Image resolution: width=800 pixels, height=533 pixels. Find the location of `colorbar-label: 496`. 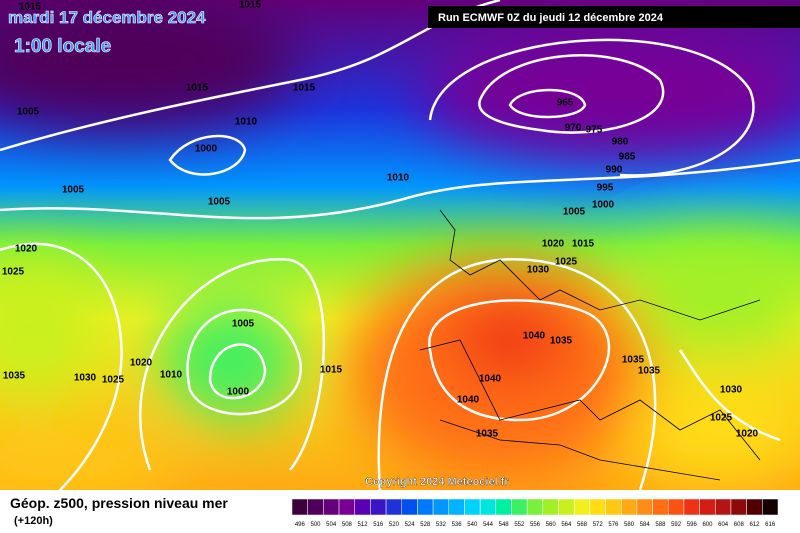

colorbar-label: 496 is located at coordinates (300, 525).